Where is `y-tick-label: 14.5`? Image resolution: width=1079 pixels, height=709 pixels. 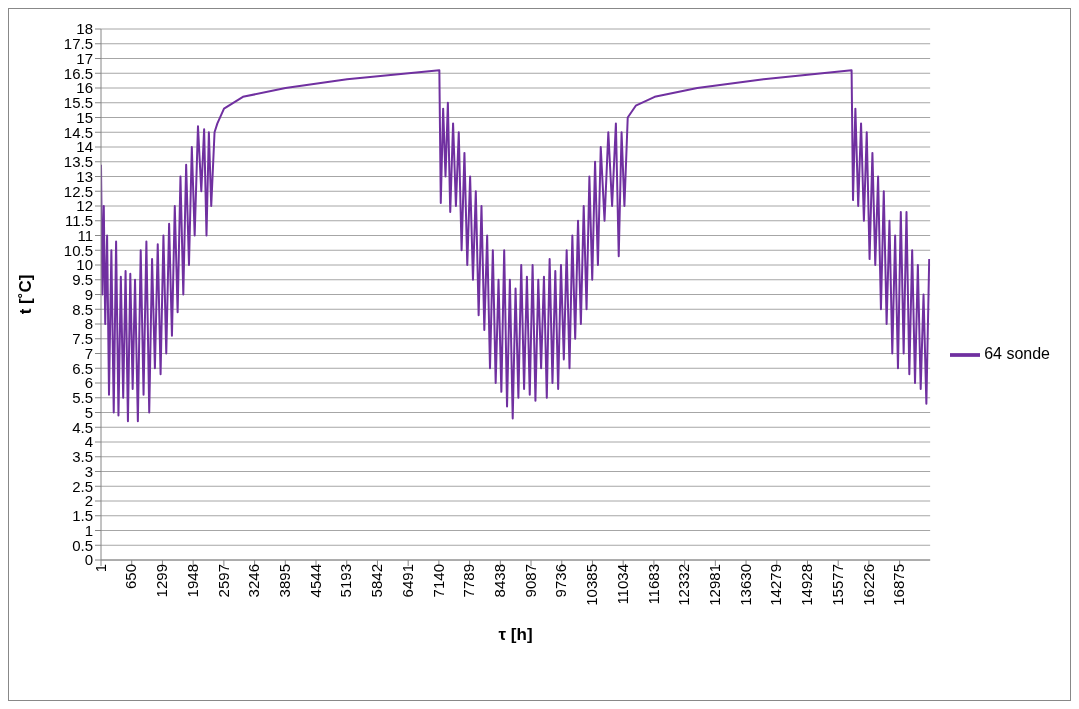
y-tick-label: 14.5 is located at coordinates (78, 132).